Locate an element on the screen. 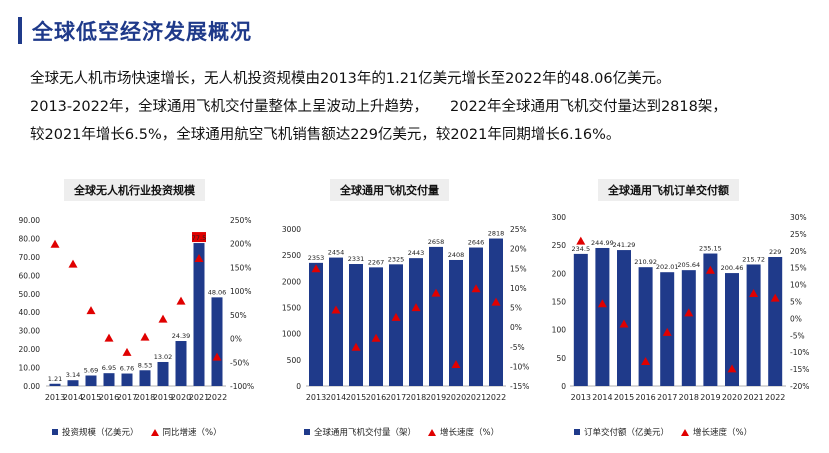 The height and width of the screenshot is (453, 829). y-tick-label: 300 is located at coordinates (559, 217).